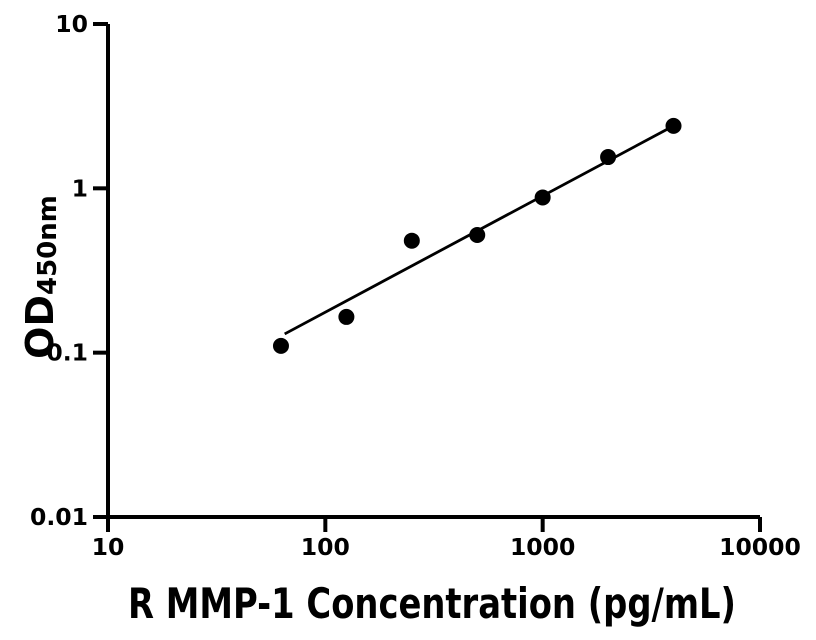  What do you see at coordinates (80, 188) in the screenshot?
I see `y-axis-tick-label: 1` at bounding box center [80, 188].